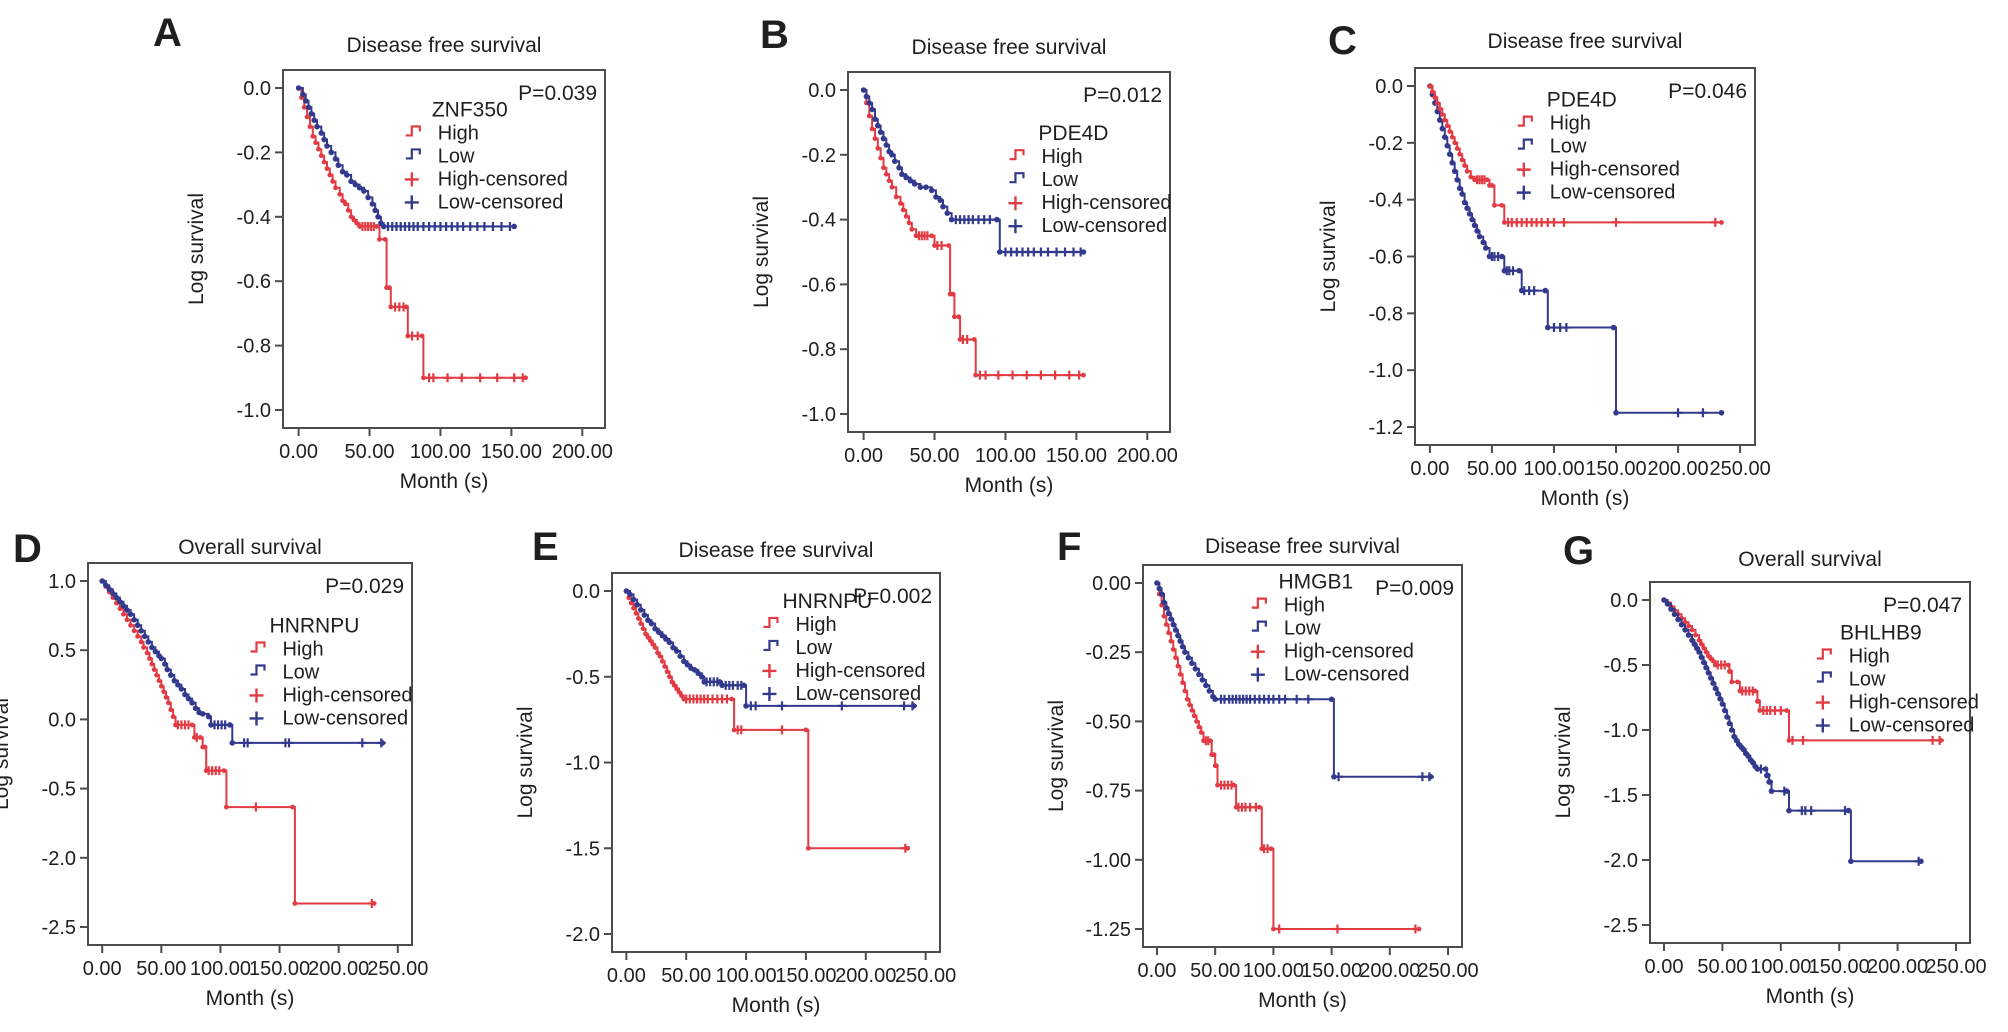 The image size is (2008, 1032). I want to click on p-value: P=0.039, so click(557, 93).